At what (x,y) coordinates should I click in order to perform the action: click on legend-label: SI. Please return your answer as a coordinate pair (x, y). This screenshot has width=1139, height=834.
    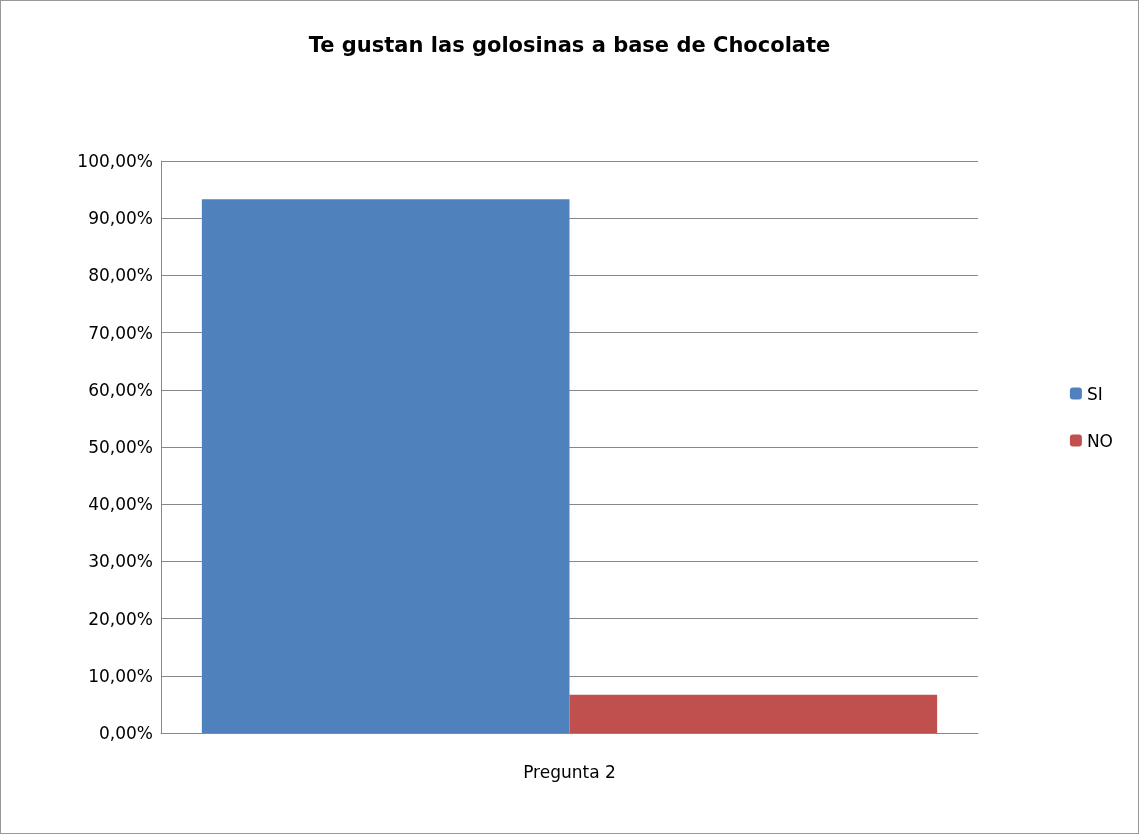
    Looking at the image, I should click on (1094, 393).